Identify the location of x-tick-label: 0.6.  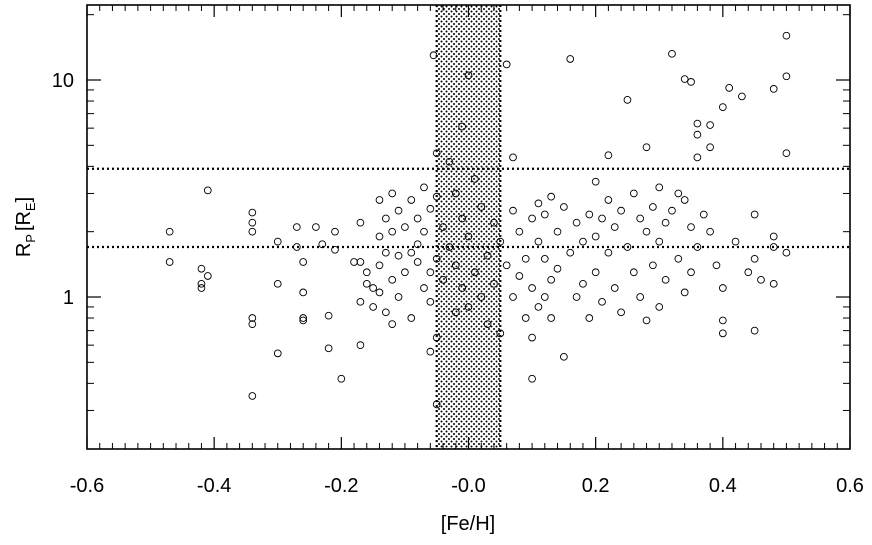
(850, 486).